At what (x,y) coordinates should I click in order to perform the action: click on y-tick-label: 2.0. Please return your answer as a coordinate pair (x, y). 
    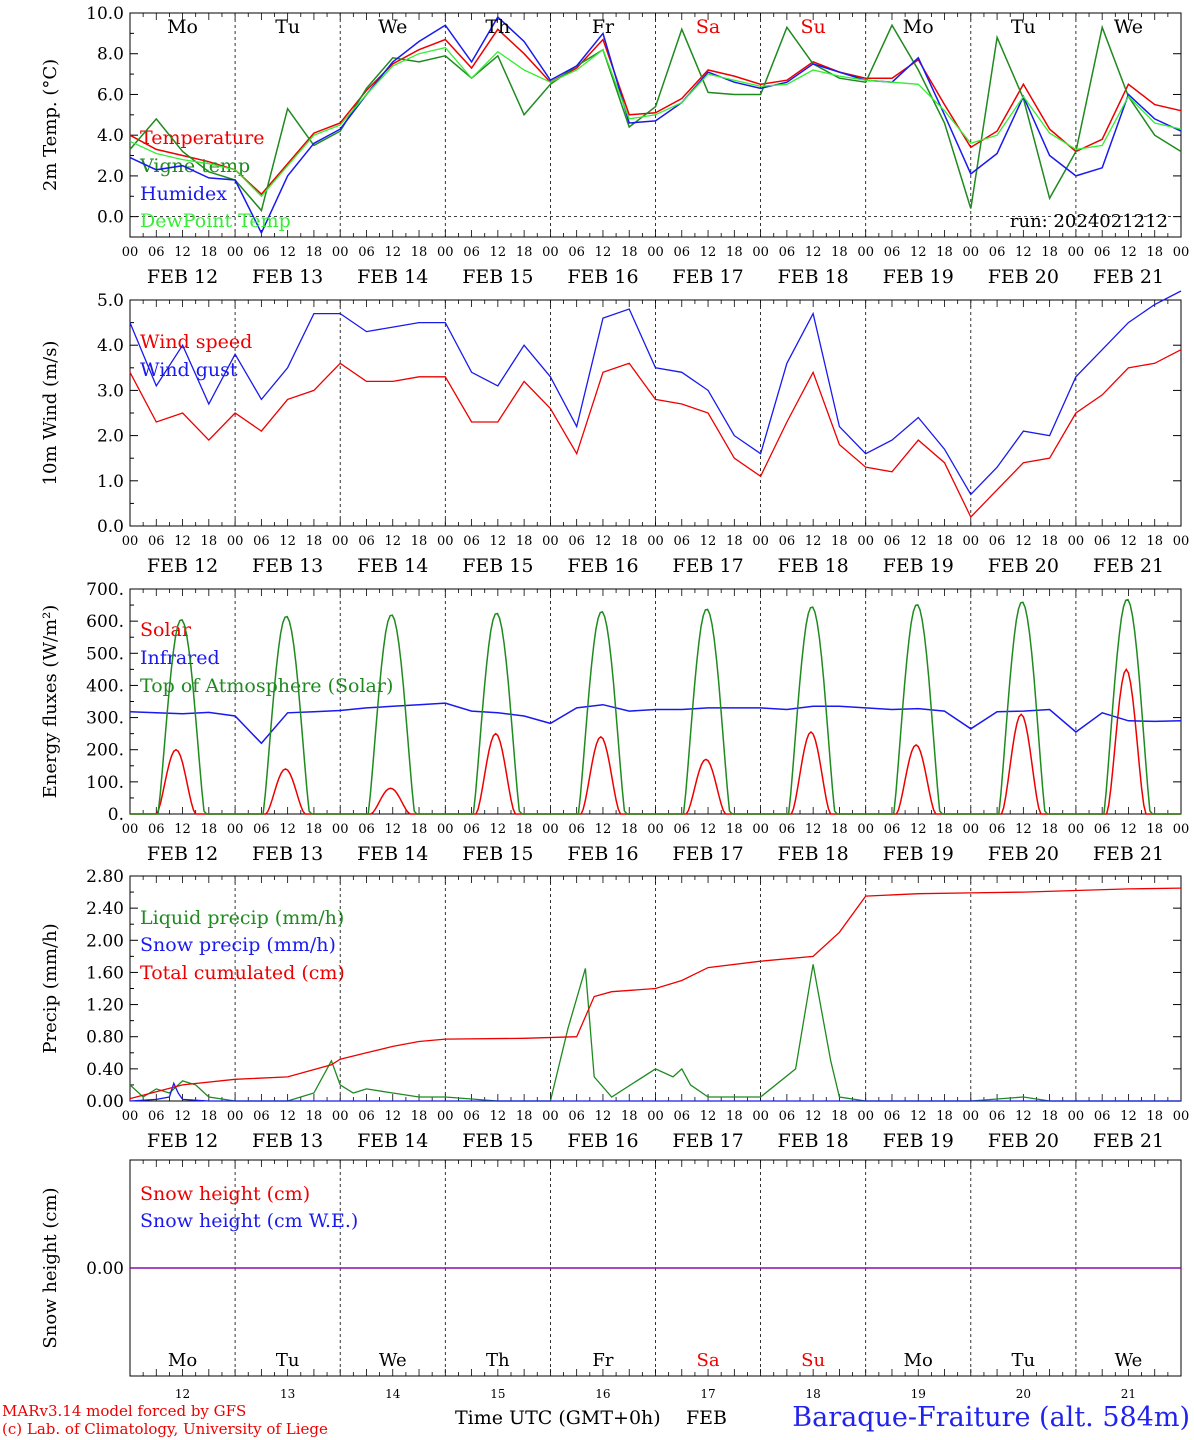
    Looking at the image, I should click on (110, 437).